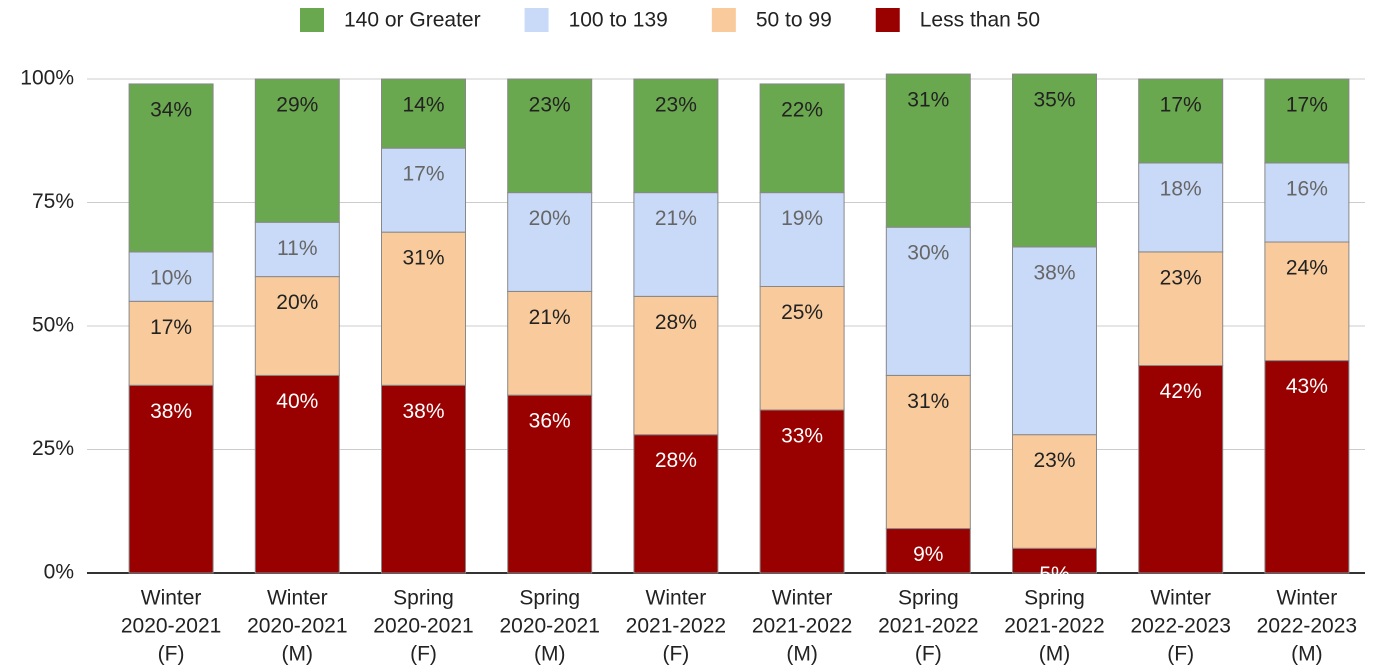  Describe the element at coordinates (171, 109) in the screenshot. I see `data-label: 34%` at that location.